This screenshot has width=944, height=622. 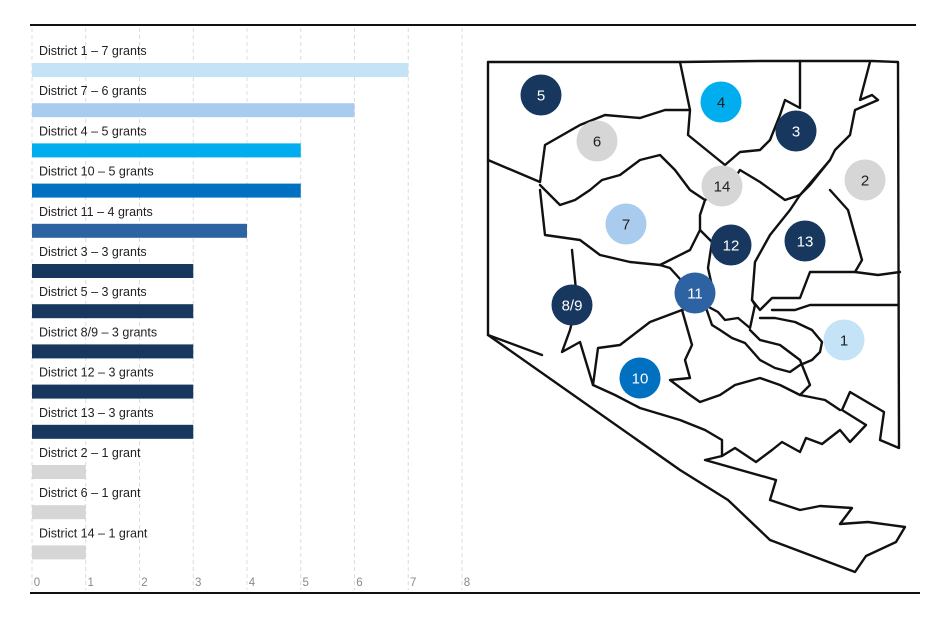 What do you see at coordinates (93, 292) in the screenshot?
I see `bar-label: District 5 – 3 grants` at bounding box center [93, 292].